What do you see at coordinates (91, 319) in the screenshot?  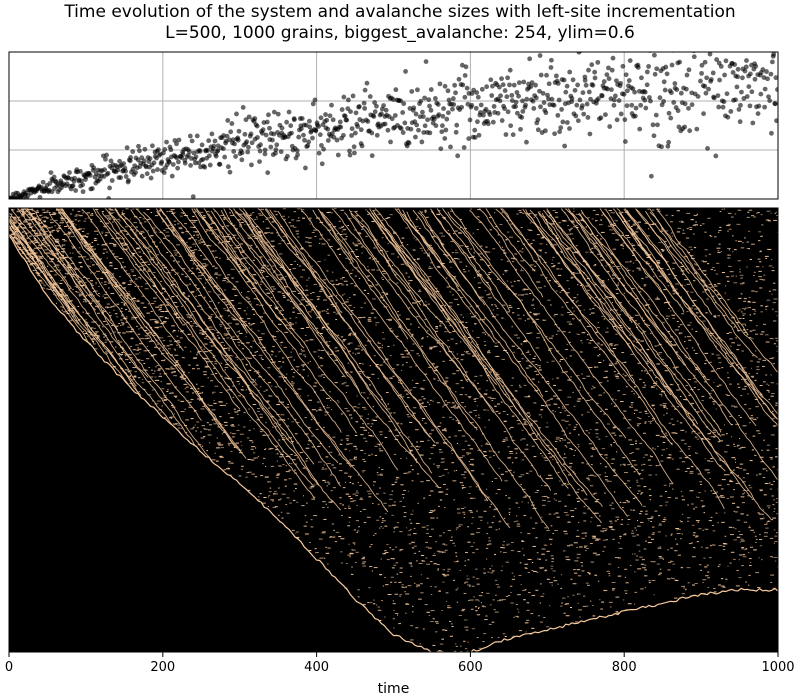 I see `heatmap-streak` at bounding box center [91, 319].